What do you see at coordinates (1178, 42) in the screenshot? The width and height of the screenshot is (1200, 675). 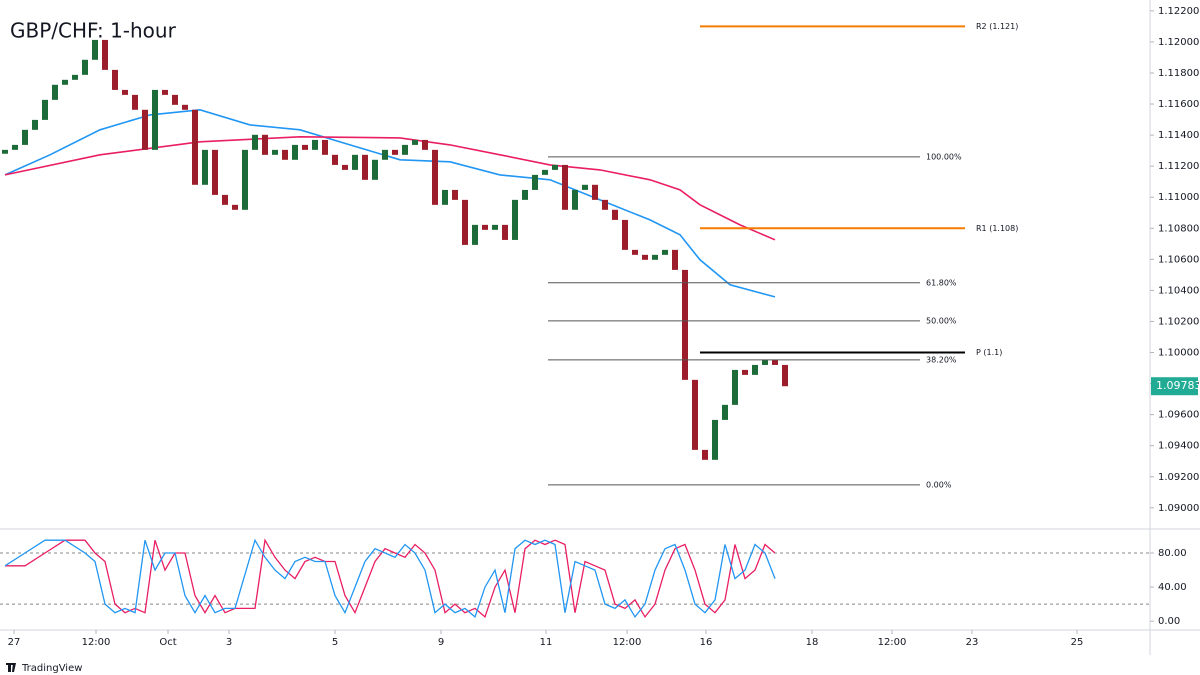 I see `y-tick-label: 1.12000` at bounding box center [1178, 42].